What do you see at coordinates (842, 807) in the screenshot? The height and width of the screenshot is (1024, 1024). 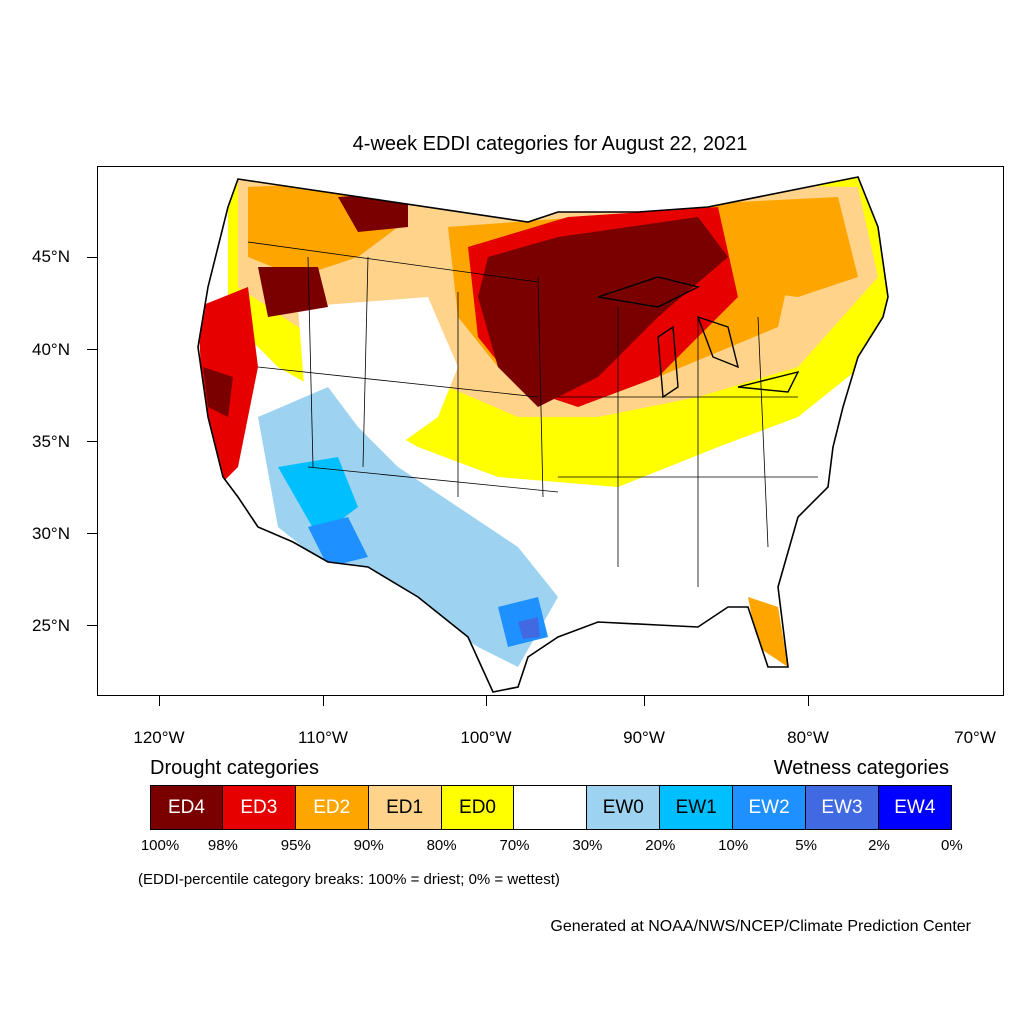 I see `legend-box-ew3: EW3` at bounding box center [842, 807].